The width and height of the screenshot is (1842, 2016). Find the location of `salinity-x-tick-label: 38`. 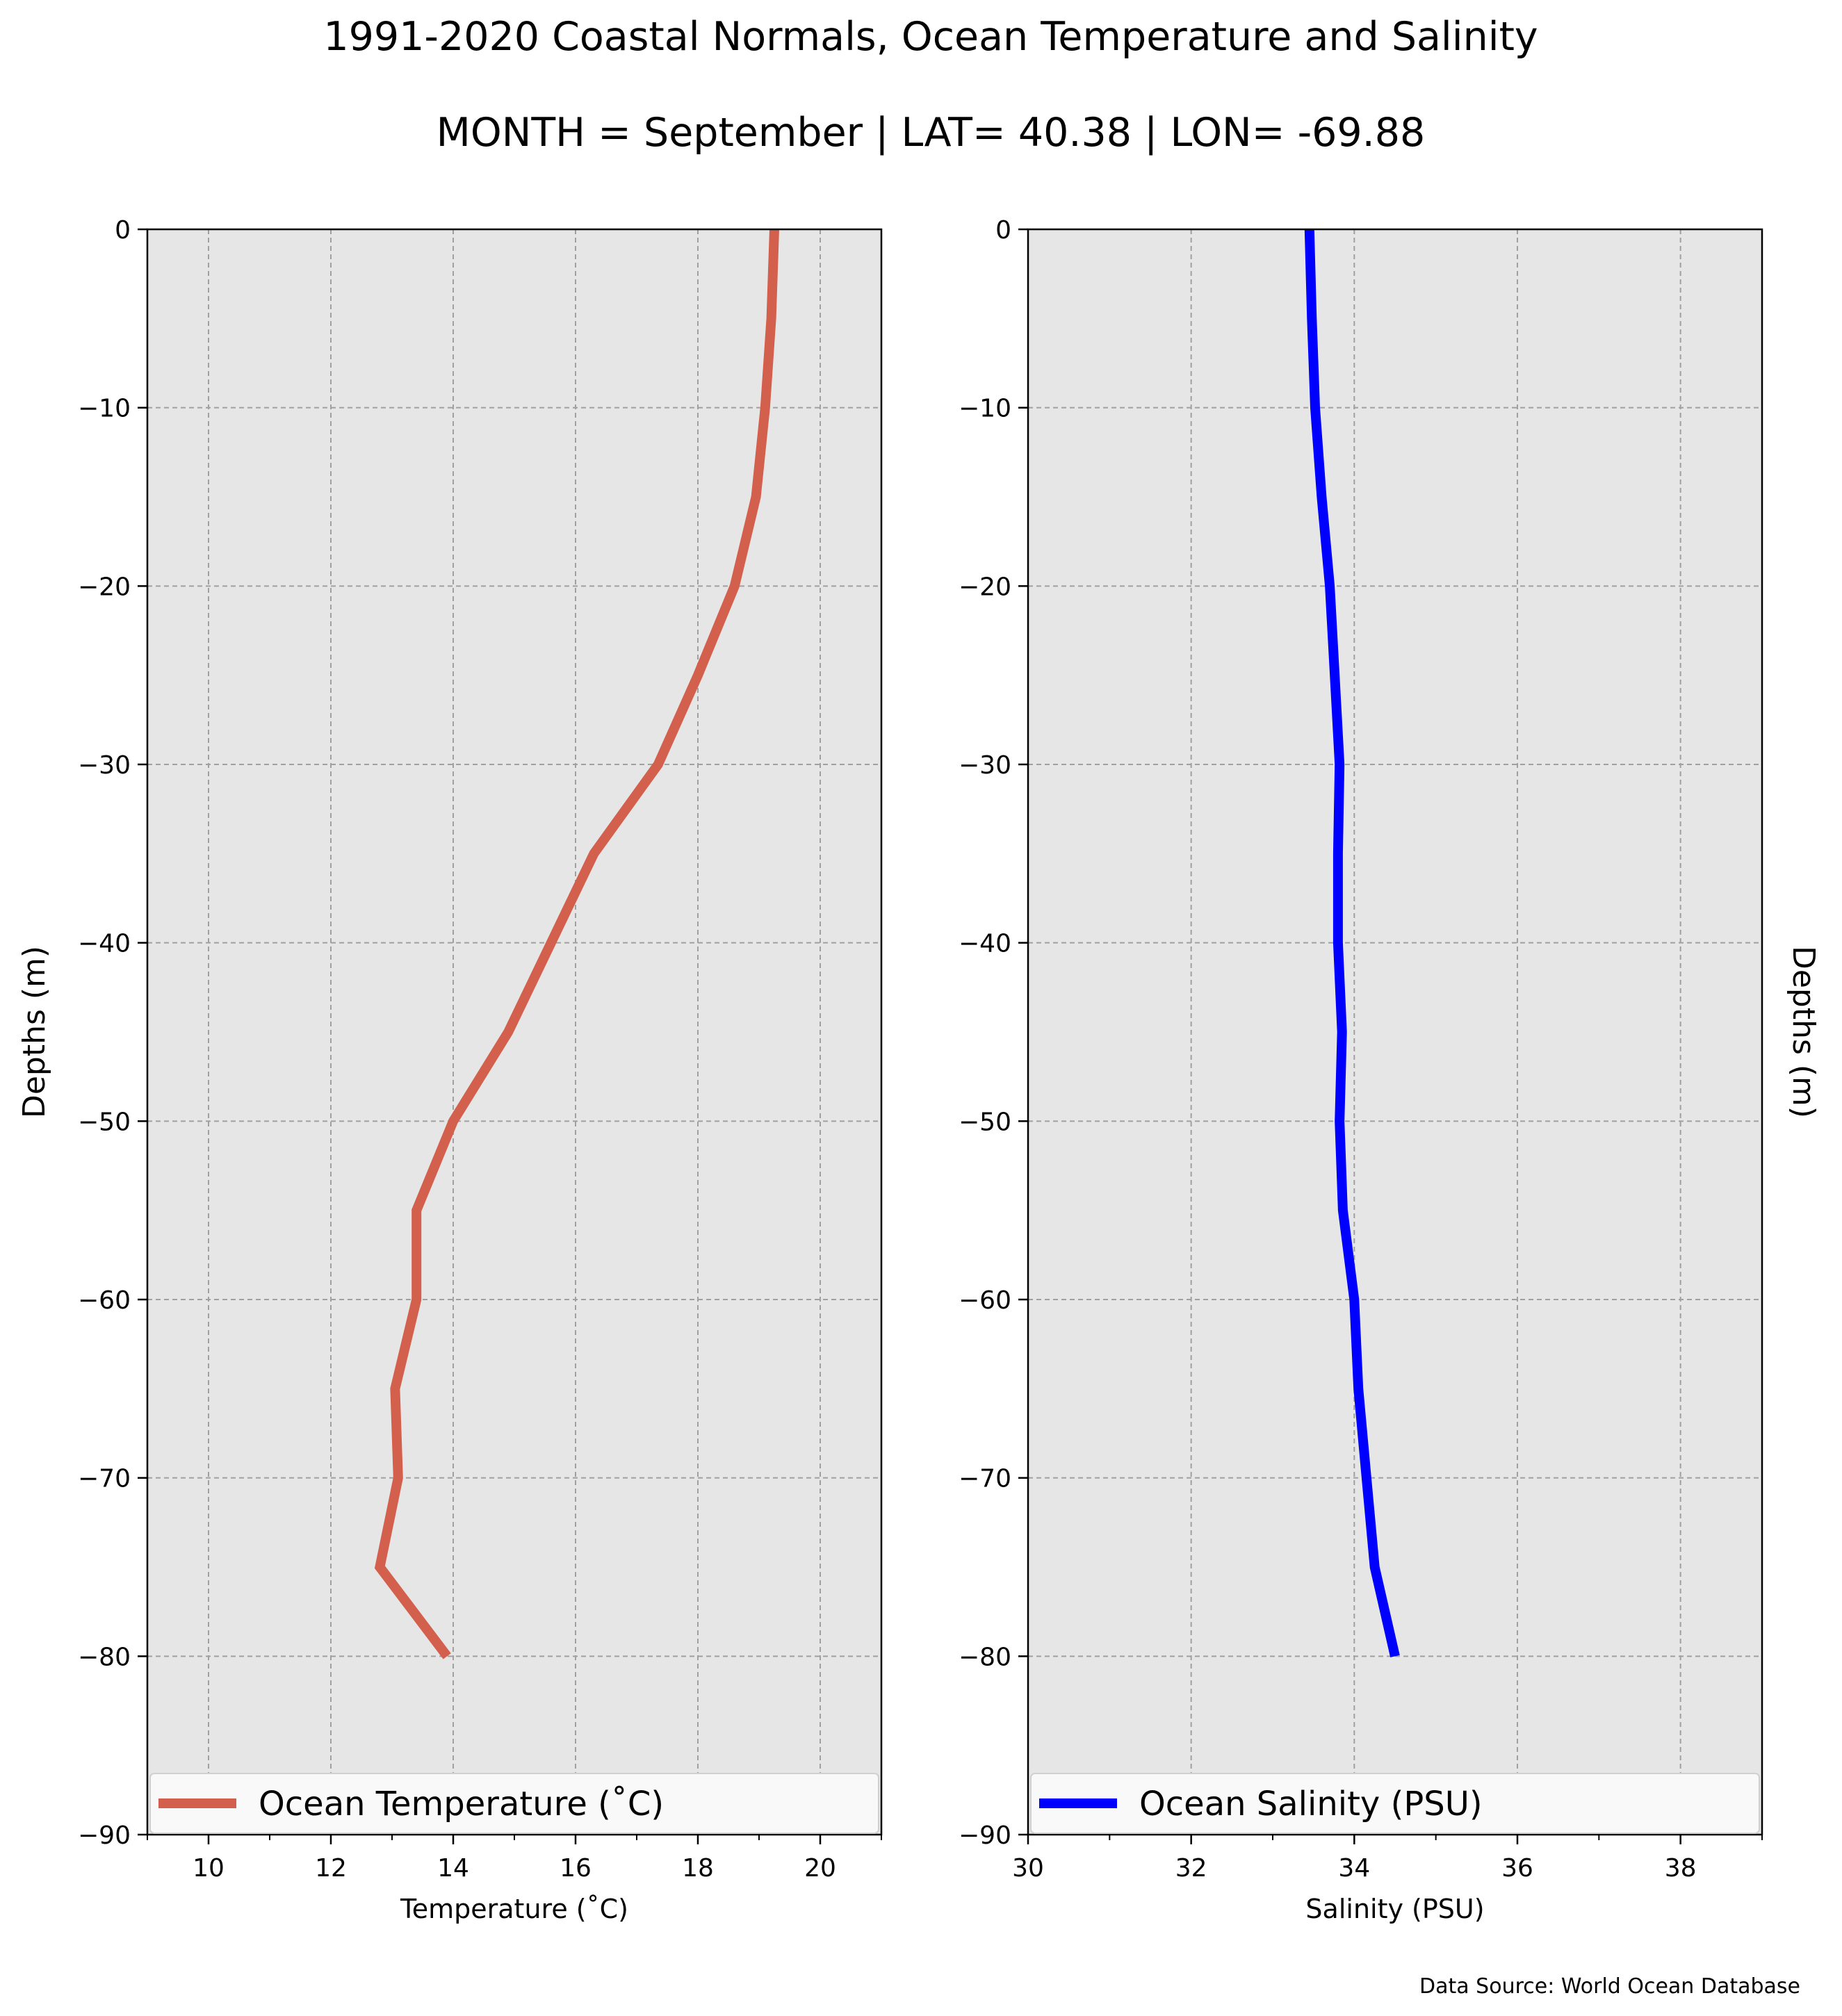

salinity-x-tick-label: 38 is located at coordinates (1681, 1869).